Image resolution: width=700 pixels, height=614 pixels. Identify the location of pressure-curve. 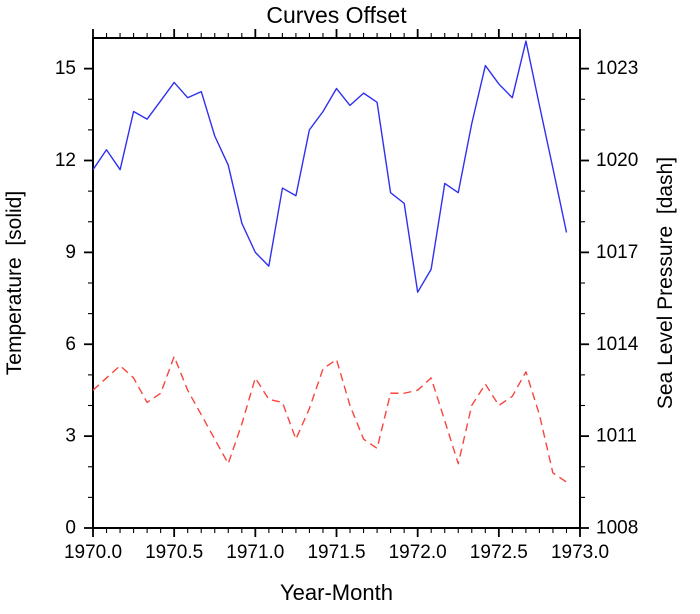
(329, 419).